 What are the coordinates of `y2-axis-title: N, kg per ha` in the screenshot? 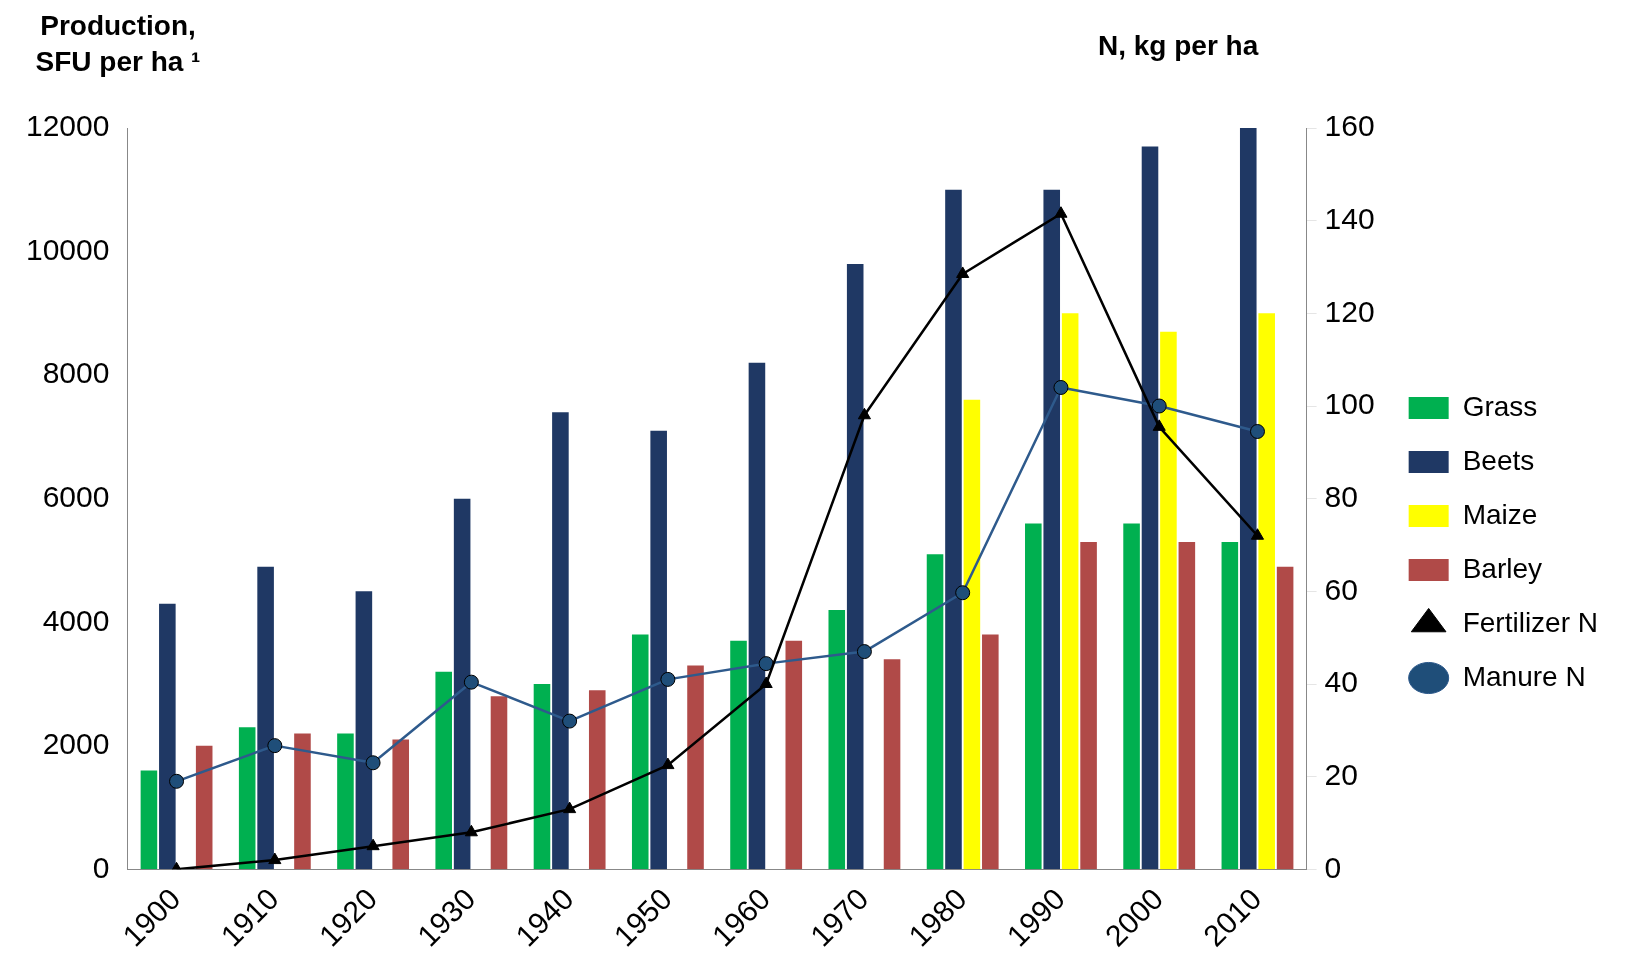 It's located at (1178, 46).